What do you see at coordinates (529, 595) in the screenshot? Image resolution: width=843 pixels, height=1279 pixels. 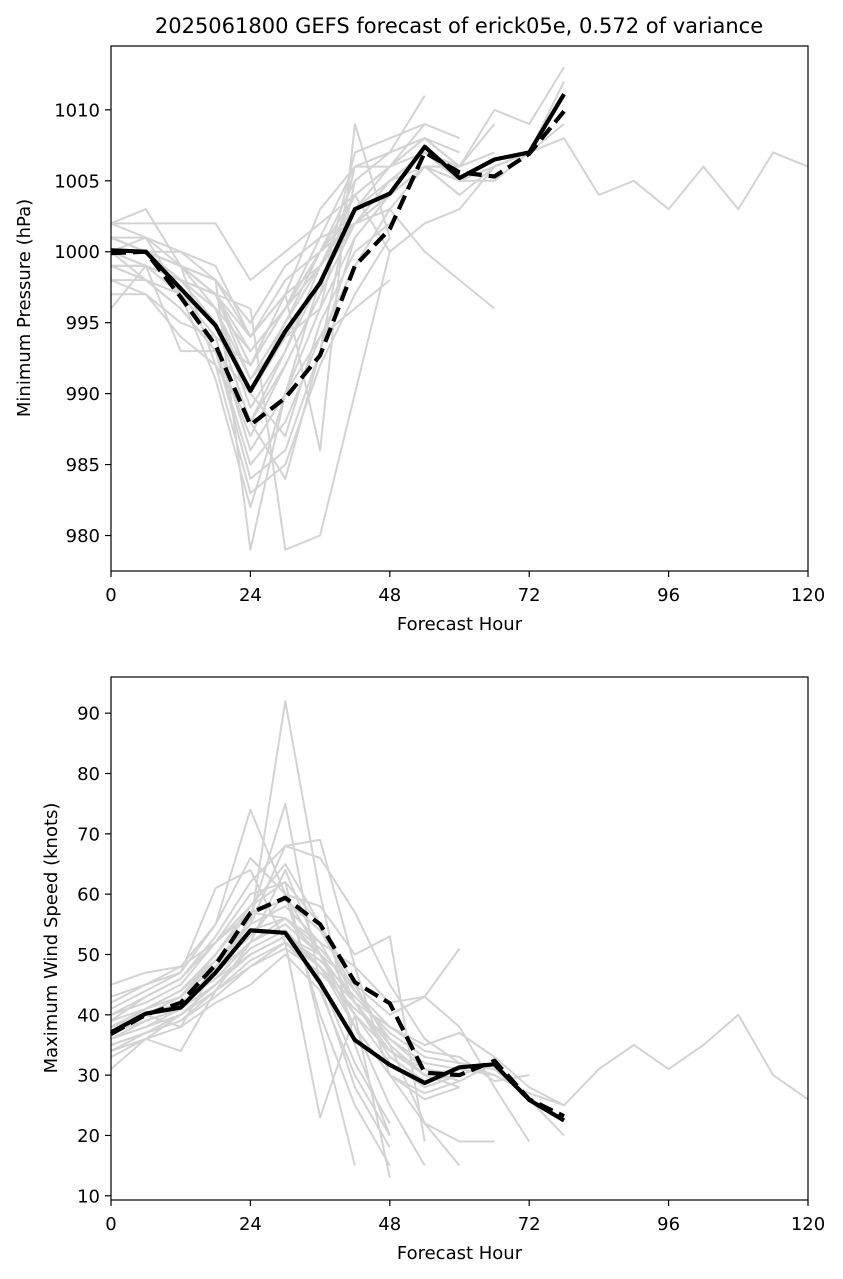 I see `pressure-x-tick-label: 72` at bounding box center [529, 595].